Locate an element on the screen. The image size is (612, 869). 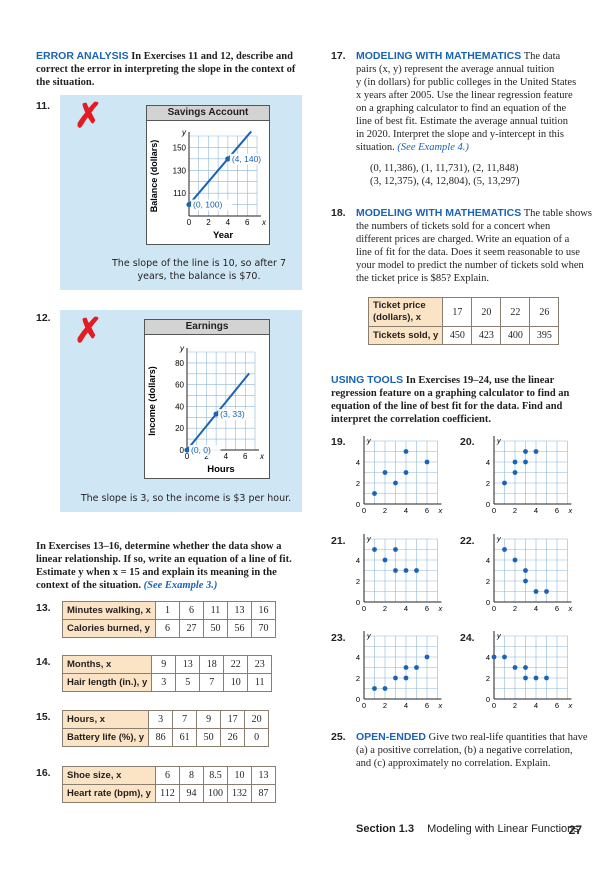
table-cell: 0 is located at coordinates (257, 737).